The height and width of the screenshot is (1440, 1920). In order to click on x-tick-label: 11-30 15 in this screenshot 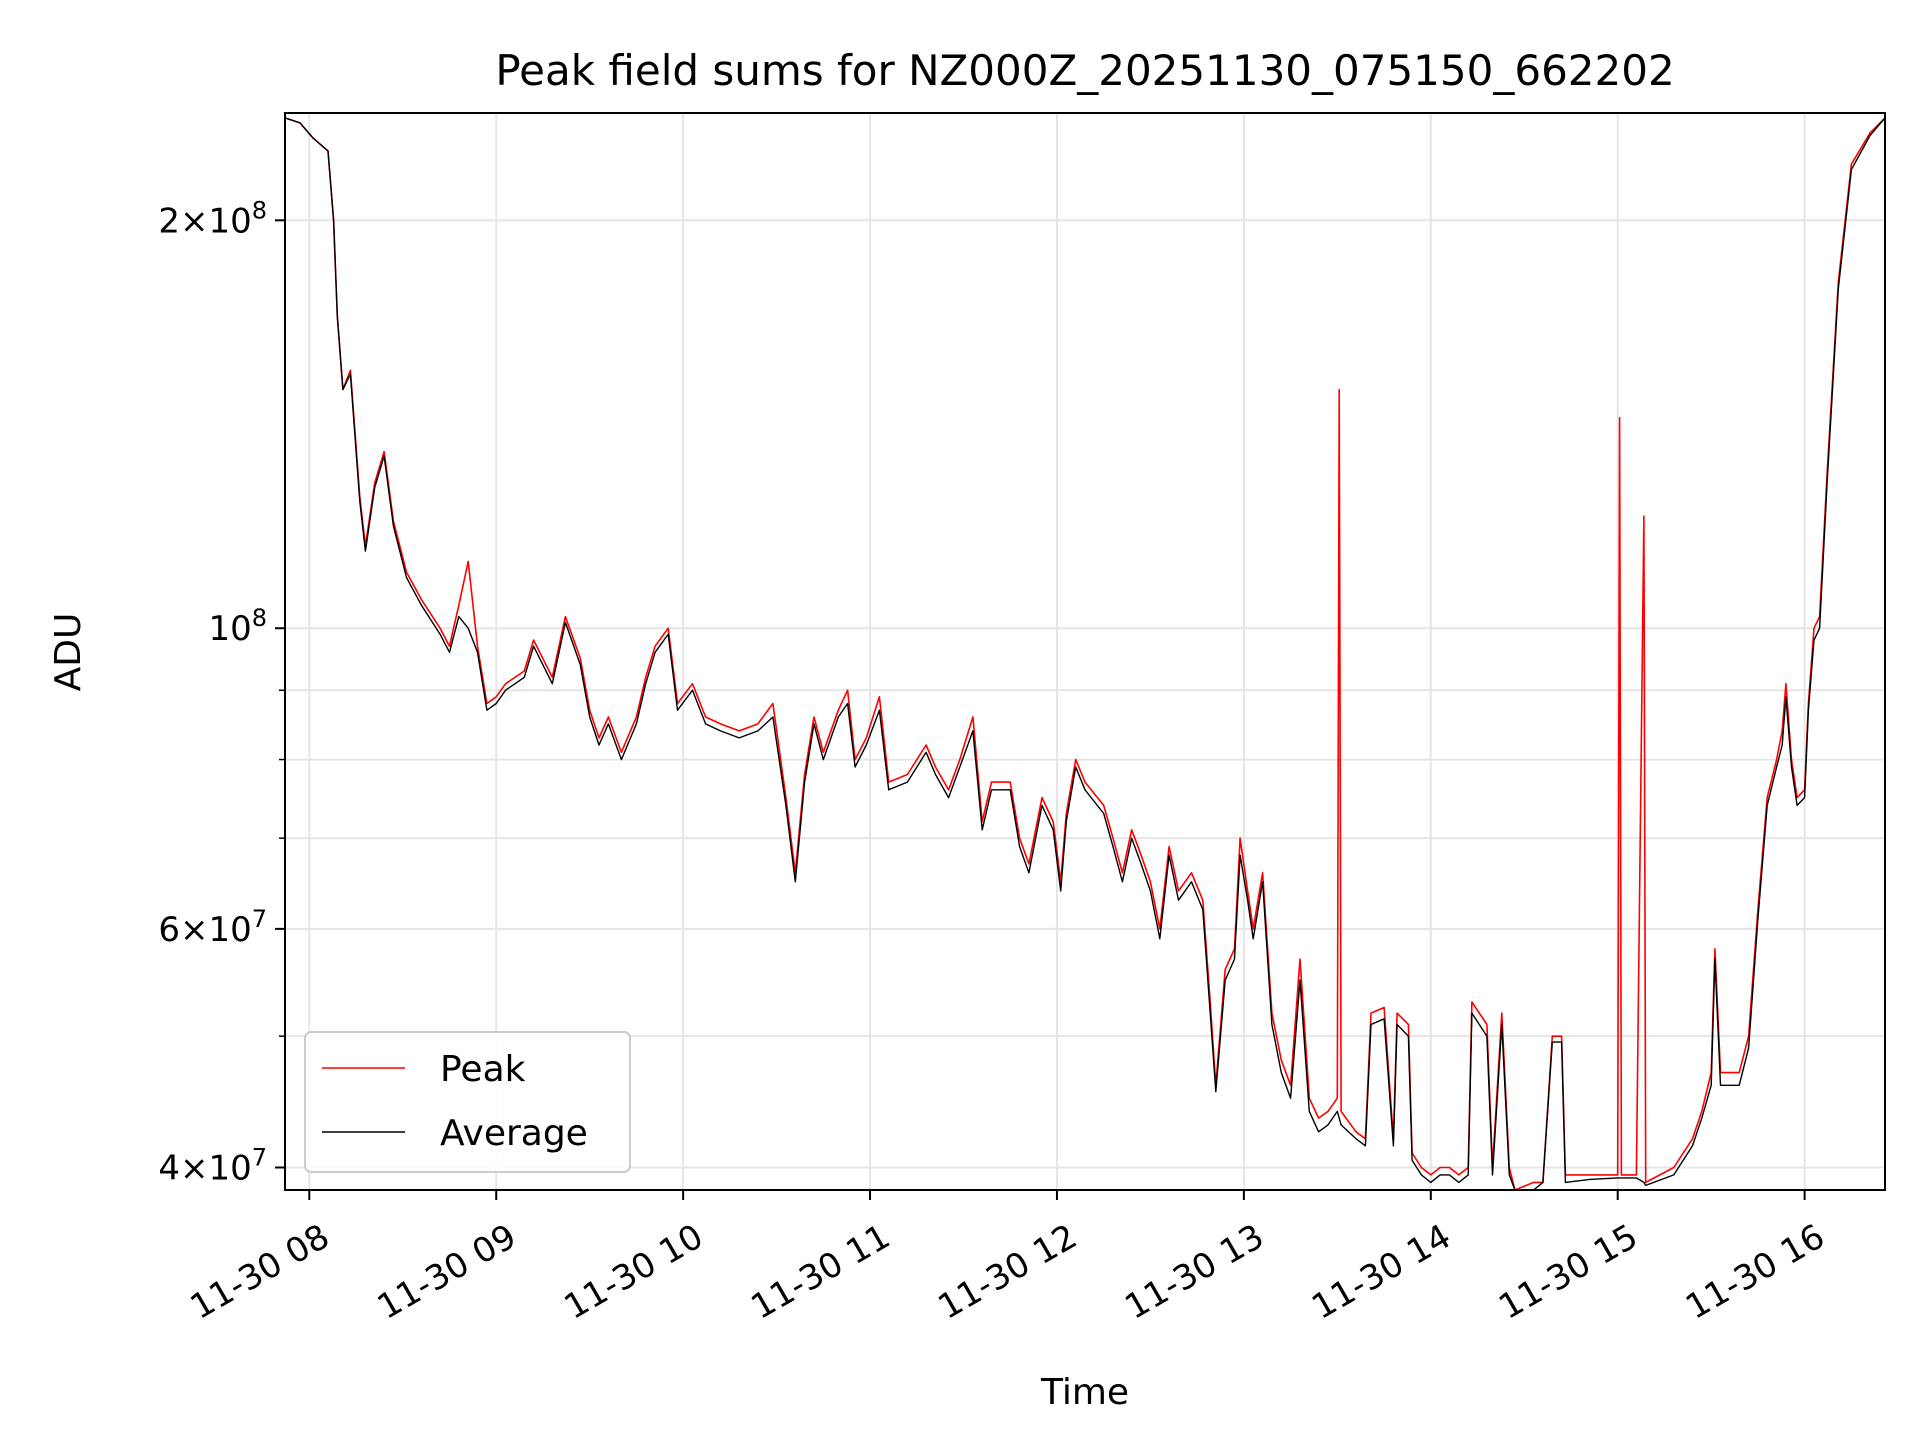, I will do `click(1568, 1272)`.